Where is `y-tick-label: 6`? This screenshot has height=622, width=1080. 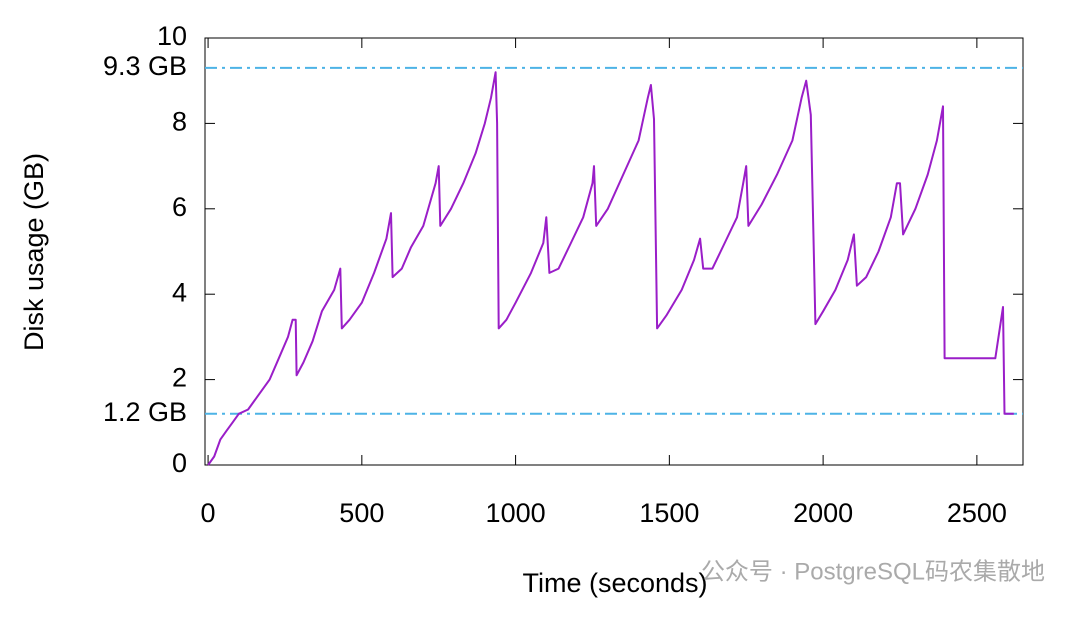
y-tick-label: 6 is located at coordinates (179, 207).